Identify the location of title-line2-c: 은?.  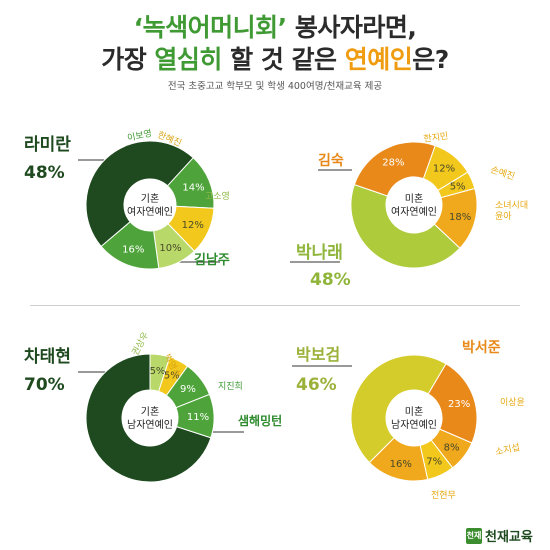
(430, 59).